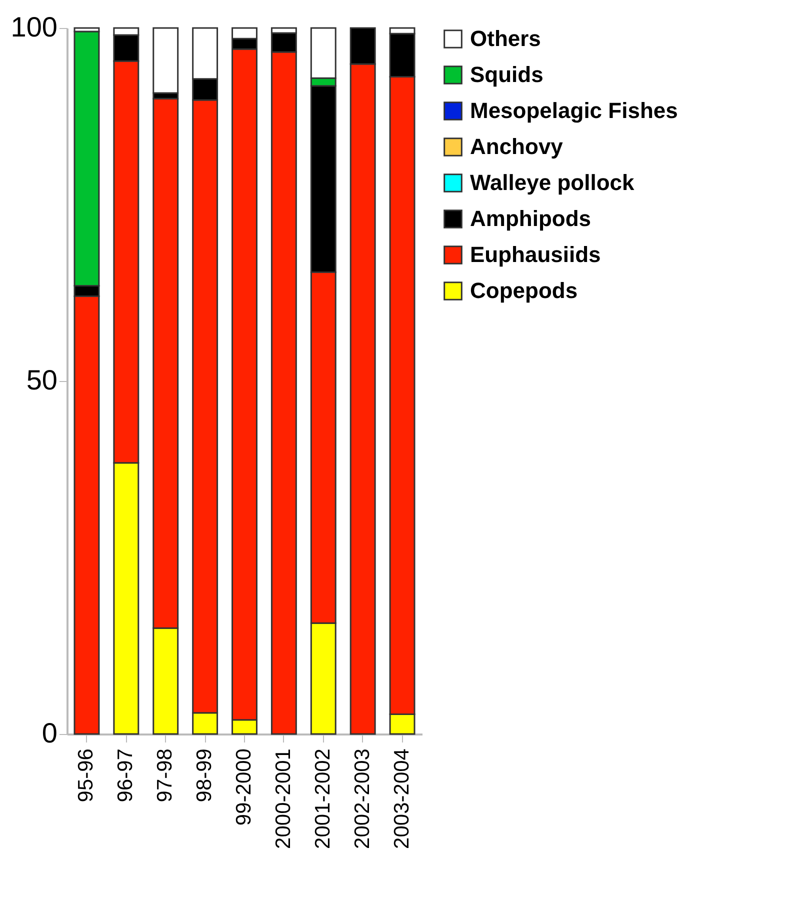  Describe the element at coordinates (574, 110) in the screenshot. I see `legend-label: Mesopelagic Fishes` at that location.